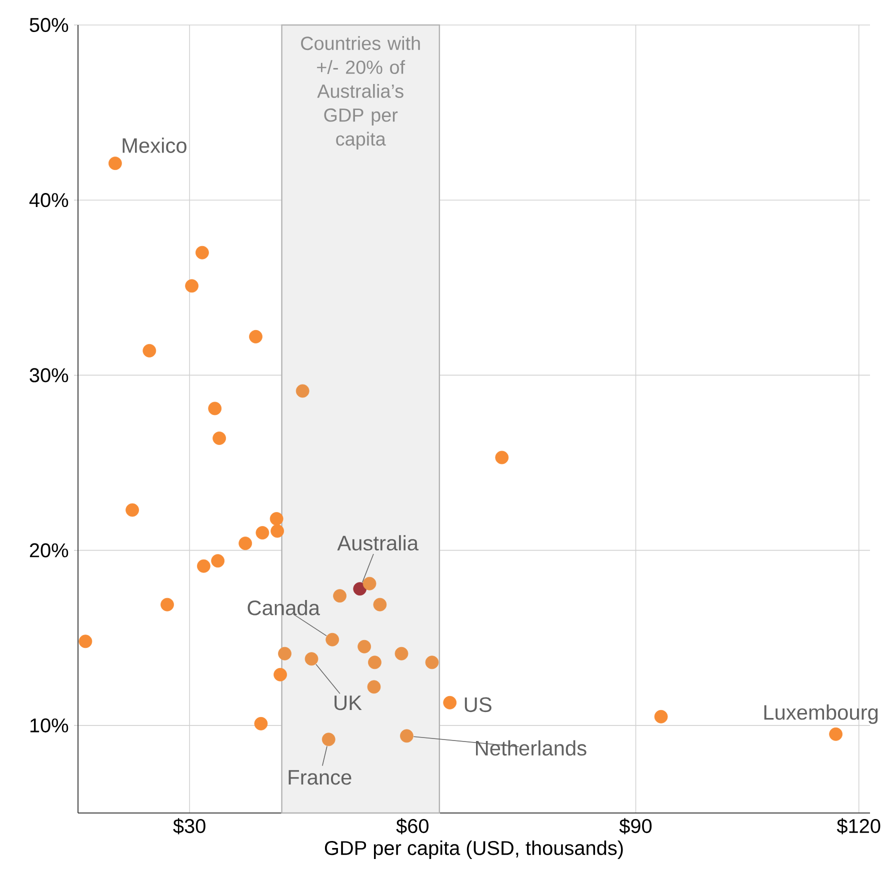  What do you see at coordinates (49, 550) in the screenshot?
I see `y-tick-label: 20%` at bounding box center [49, 550].